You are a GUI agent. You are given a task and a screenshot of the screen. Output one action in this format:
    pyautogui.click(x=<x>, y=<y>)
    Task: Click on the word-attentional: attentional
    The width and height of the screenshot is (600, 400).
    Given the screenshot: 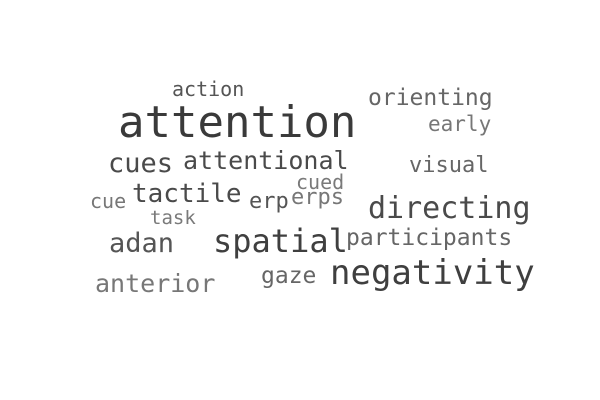 What is the action you would take?
    pyautogui.click(x=266, y=160)
    